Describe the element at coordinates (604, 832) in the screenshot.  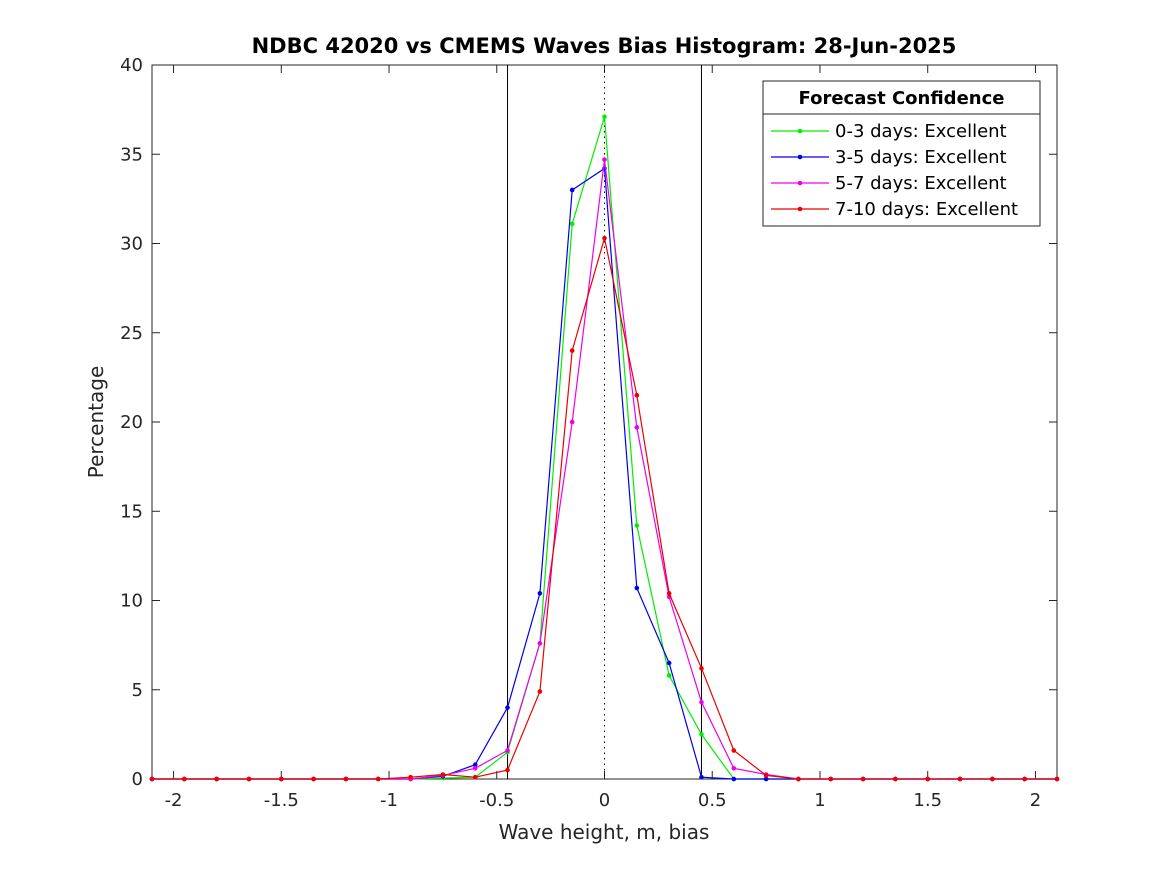
I see `x-axis-label: Wave height, m, bias` at that location.